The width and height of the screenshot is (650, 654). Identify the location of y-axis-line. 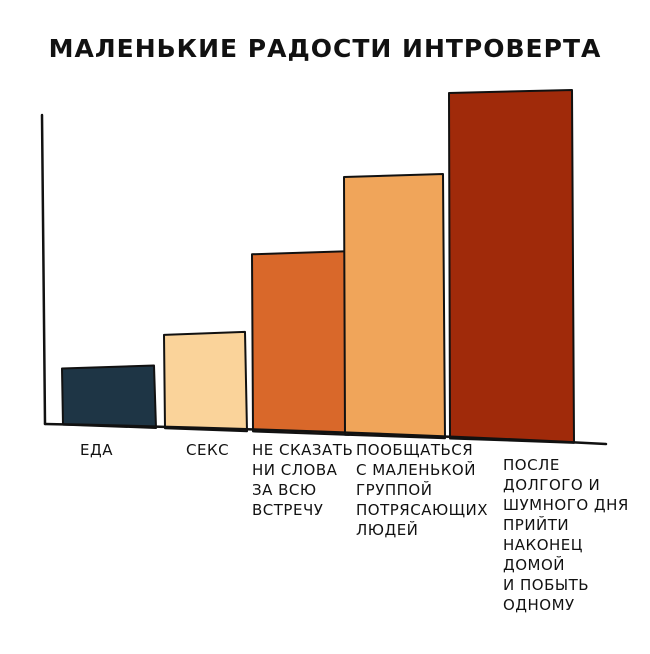
(43, 269).